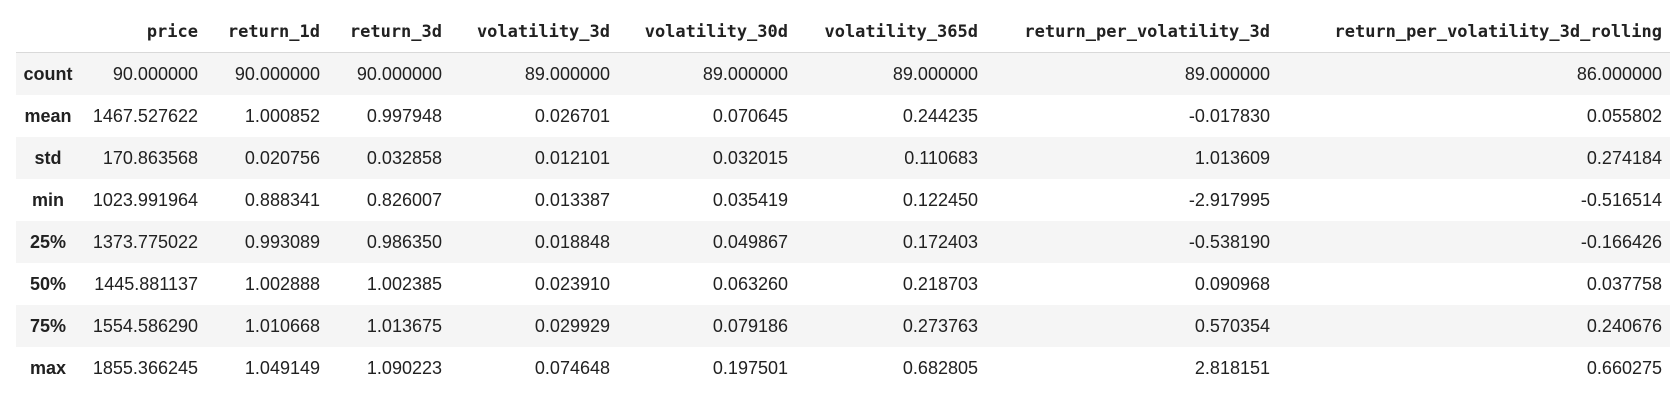 This screenshot has height=401, width=1680. What do you see at coordinates (1229, 115) in the screenshot?
I see `table-cell: -0.017830` at bounding box center [1229, 115].